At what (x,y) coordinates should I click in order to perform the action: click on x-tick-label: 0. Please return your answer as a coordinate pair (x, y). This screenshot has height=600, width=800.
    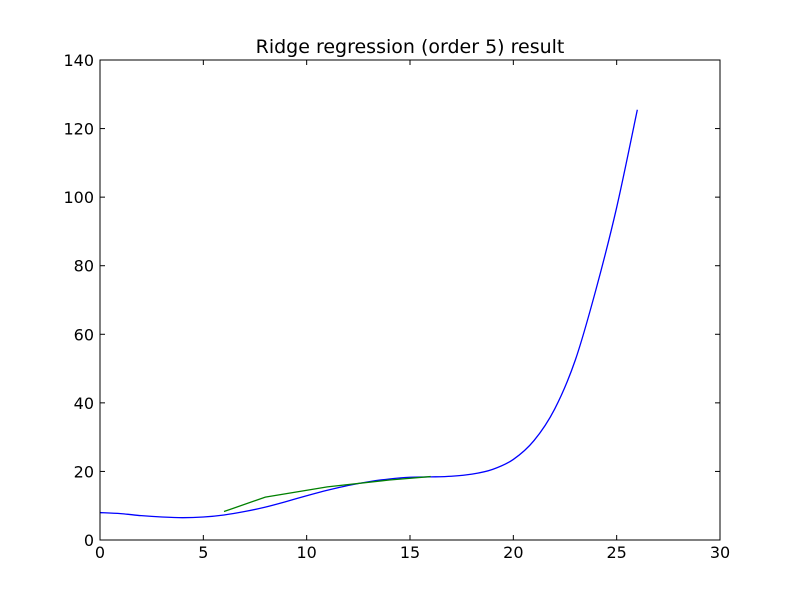
    Looking at the image, I should click on (100, 552).